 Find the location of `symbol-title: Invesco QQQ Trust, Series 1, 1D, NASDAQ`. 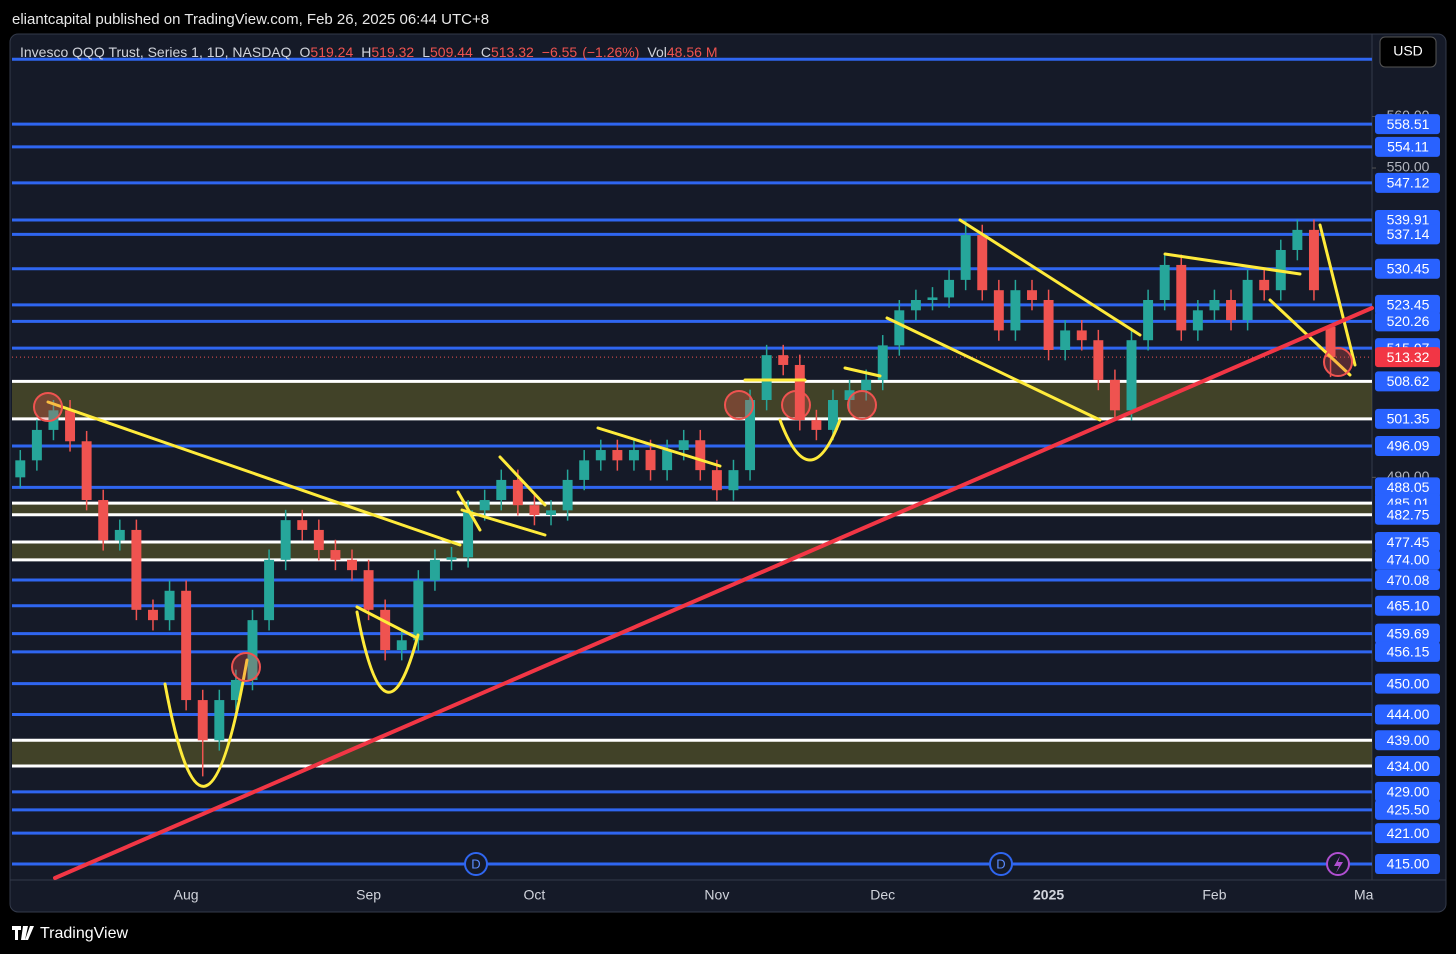

symbol-title: Invesco QQQ Trust, Series 1, 1D, NASDAQ is located at coordinates (156, 52).